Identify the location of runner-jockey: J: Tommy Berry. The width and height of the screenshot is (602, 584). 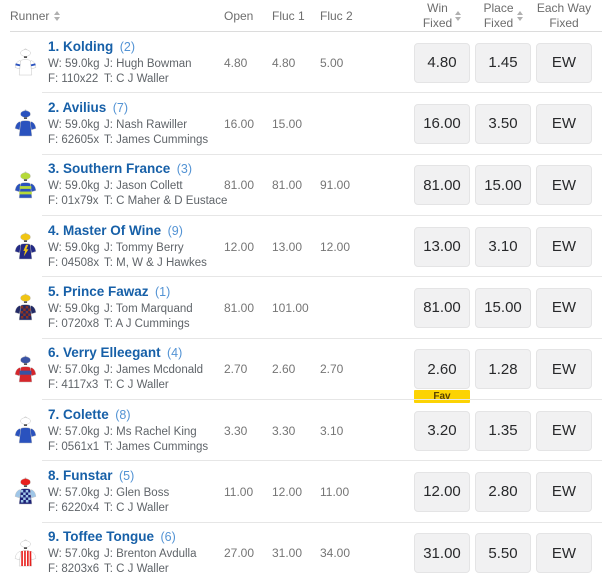
(144, 247).